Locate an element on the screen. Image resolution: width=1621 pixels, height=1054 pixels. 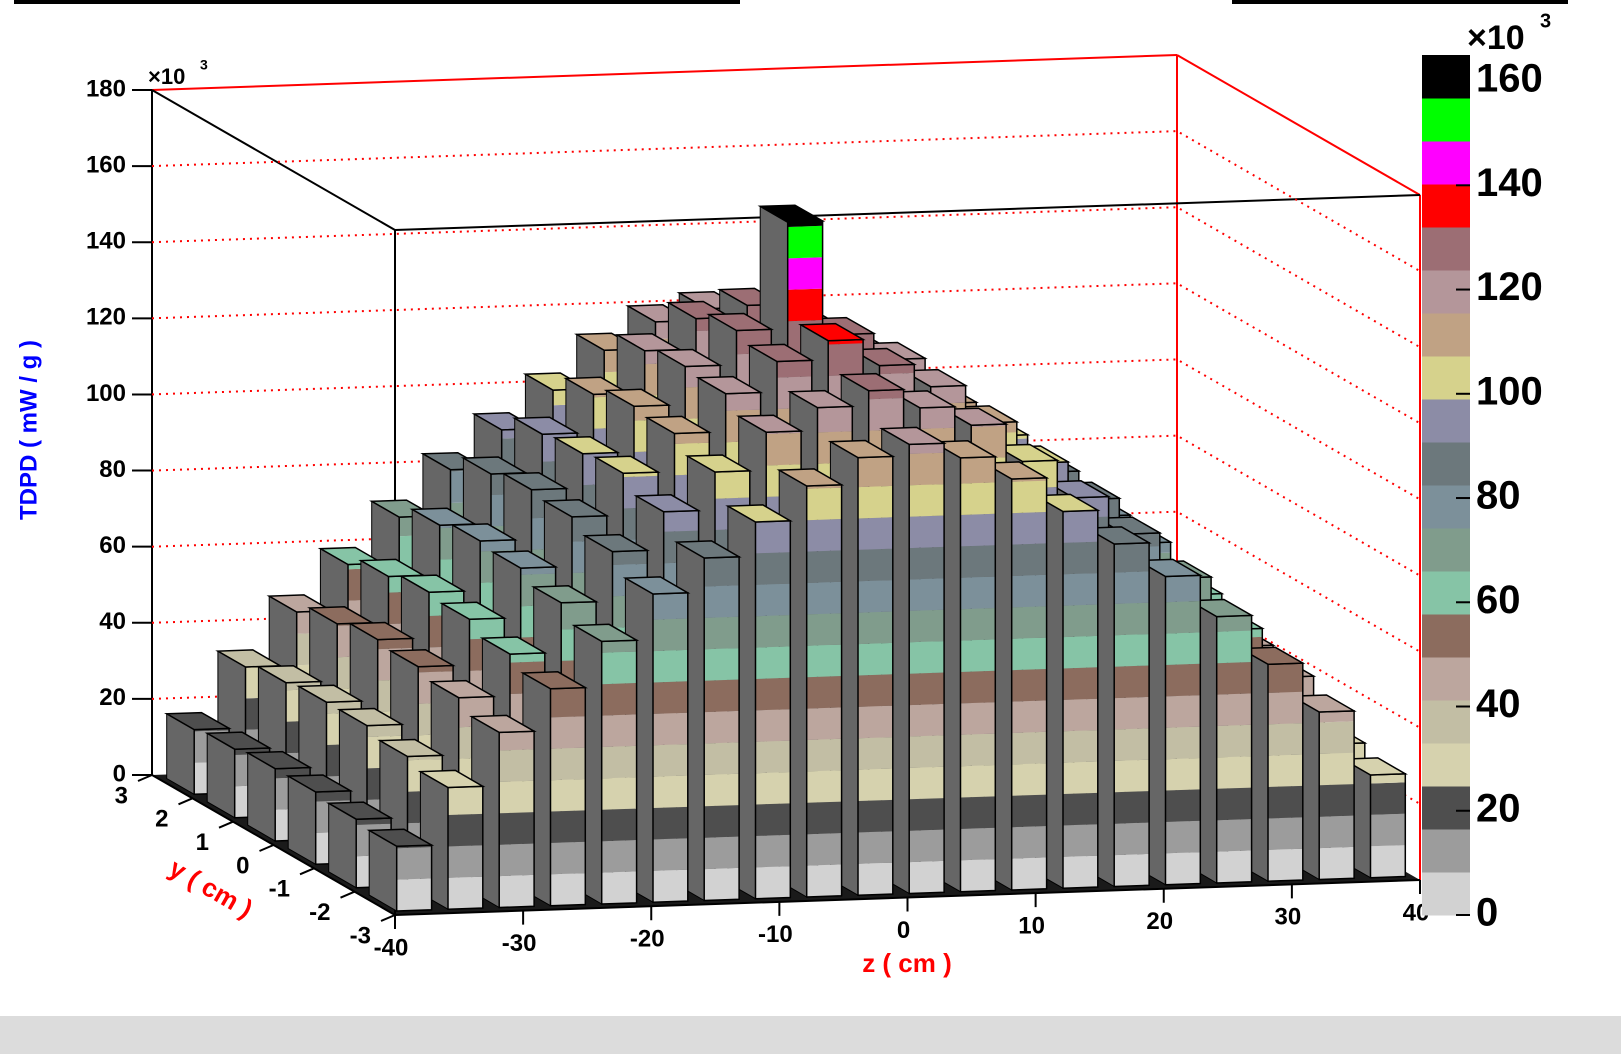
value-tick-label: 160 is located at coordinates (106, 164).